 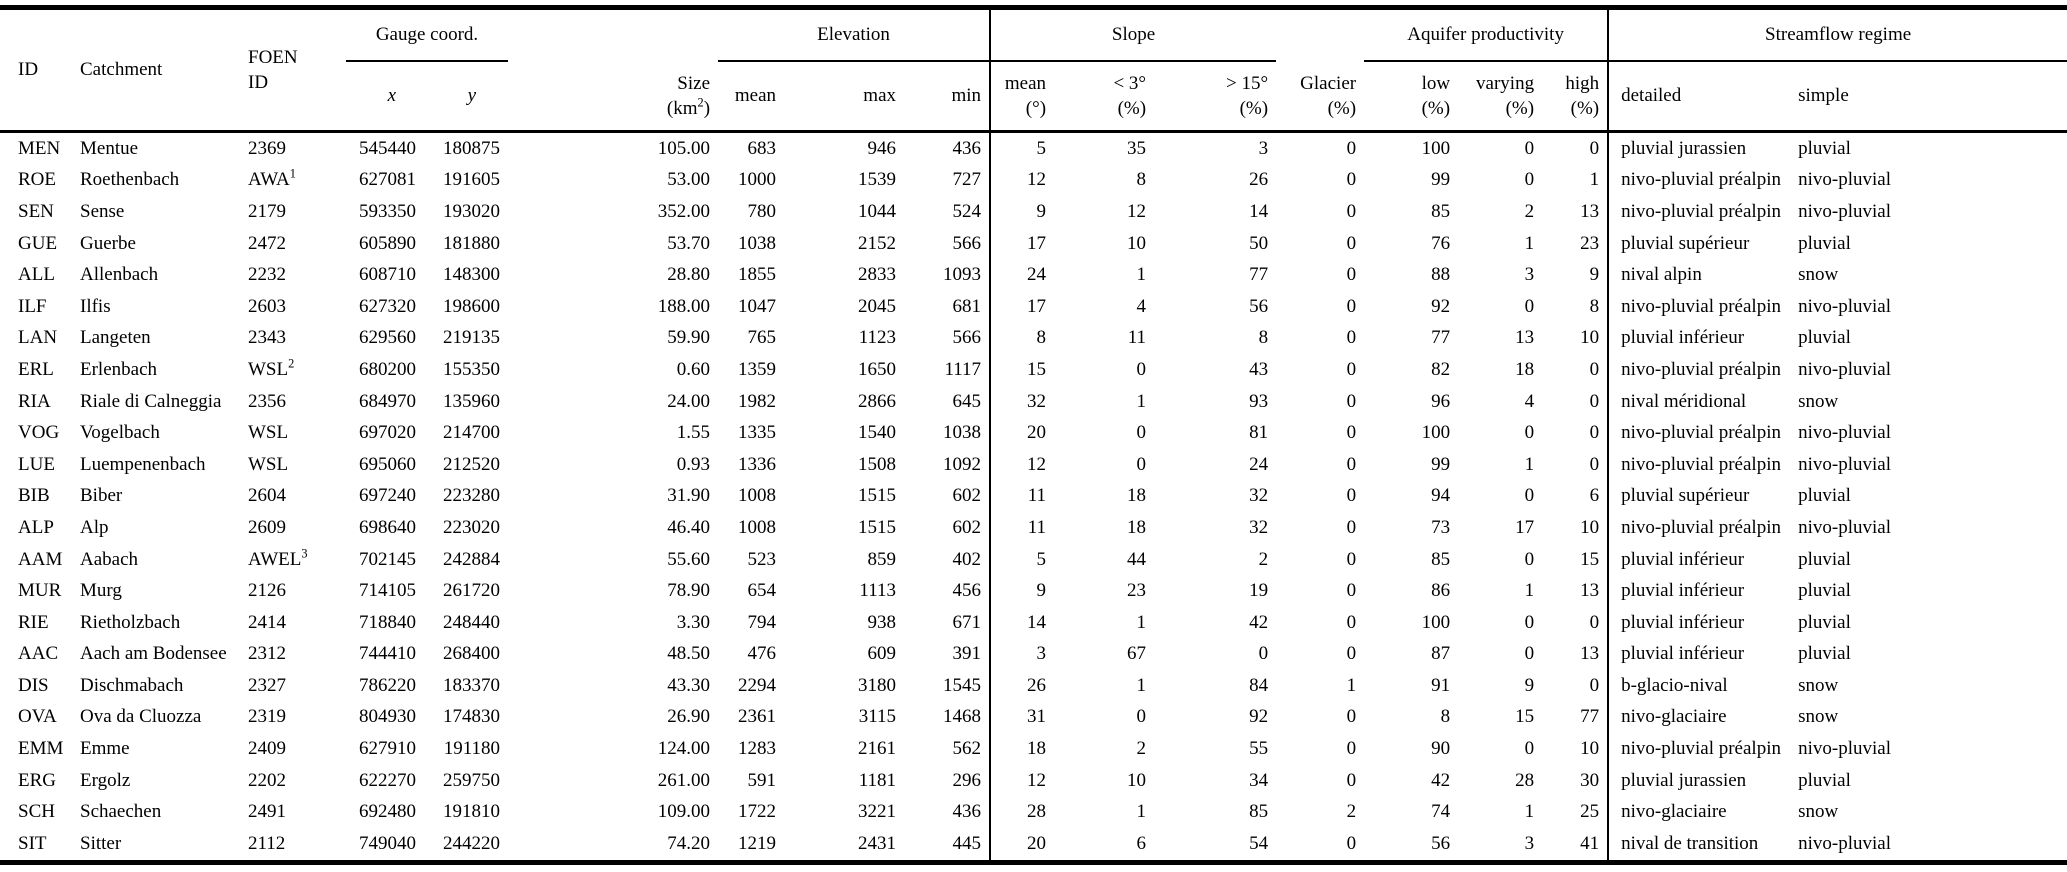 I want to click on cell-aq-high: 6, so click(x=1594, y=496).